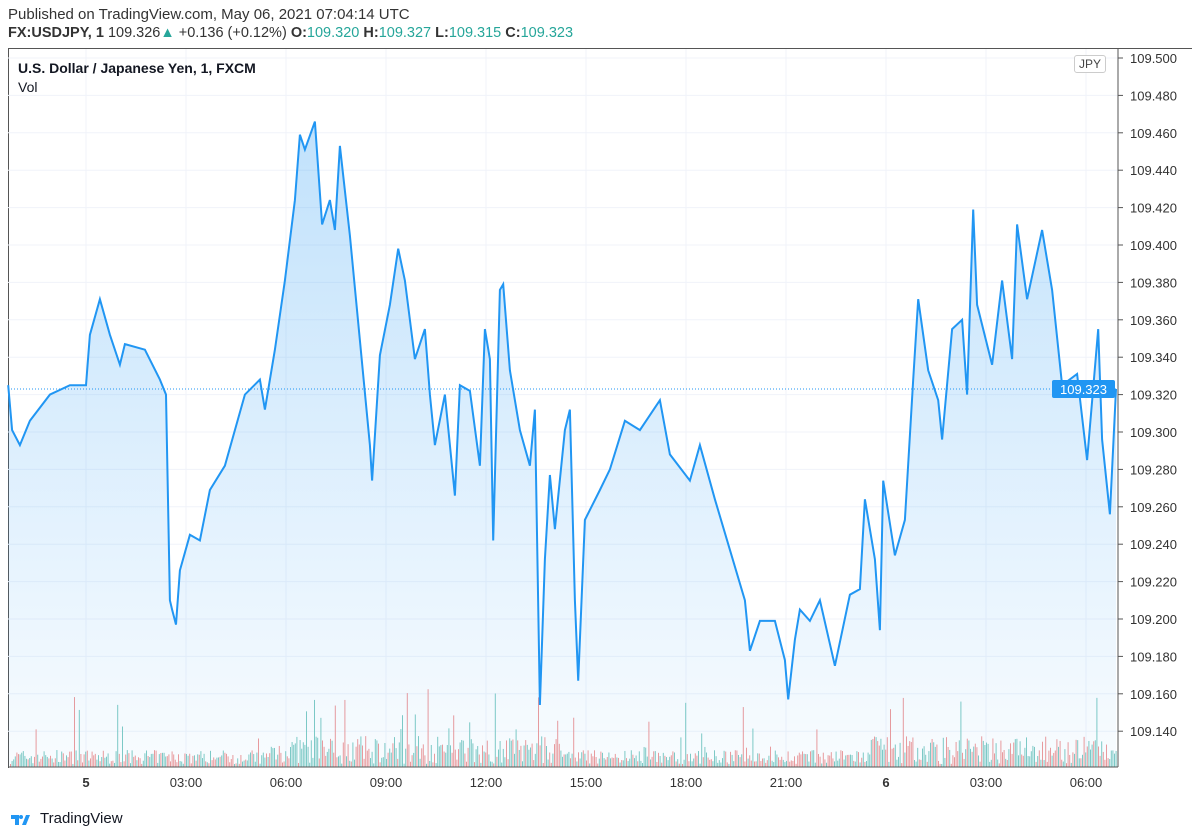 The image size is (1200, 840). What do you see at coordinates (28, 87) in the screenshot?
I see `volume-legend: Vol` at bounding box center [28, 87].